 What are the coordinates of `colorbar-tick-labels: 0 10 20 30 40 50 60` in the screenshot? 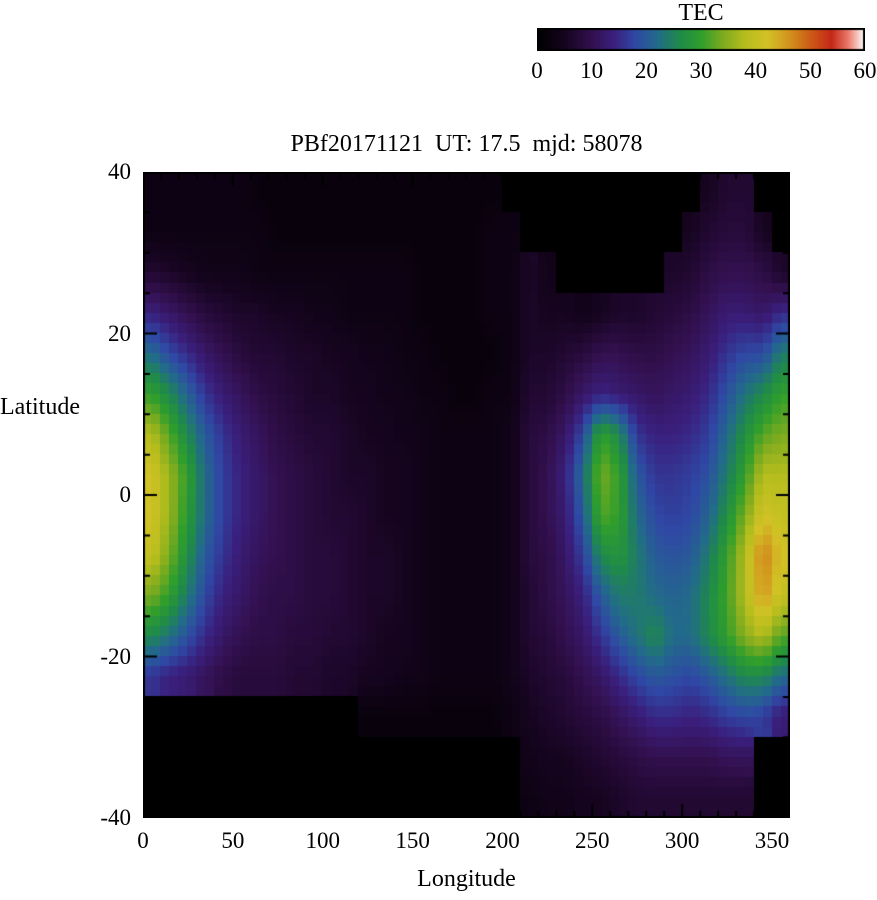 It's located at (703, 72).